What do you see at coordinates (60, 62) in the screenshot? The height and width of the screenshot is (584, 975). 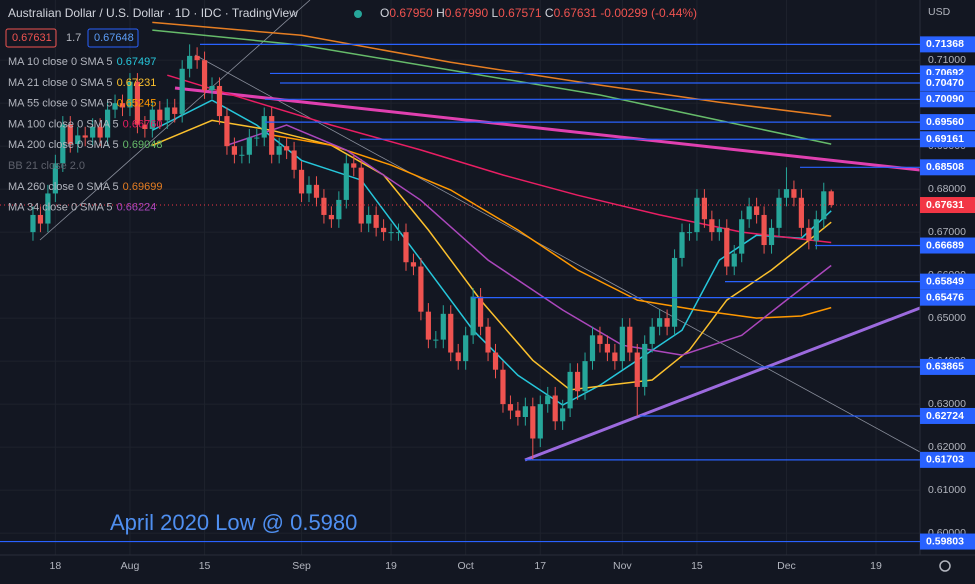 I see `legend-name: MA 10 close 0 SMA 5` at bounding box center [60, 62].